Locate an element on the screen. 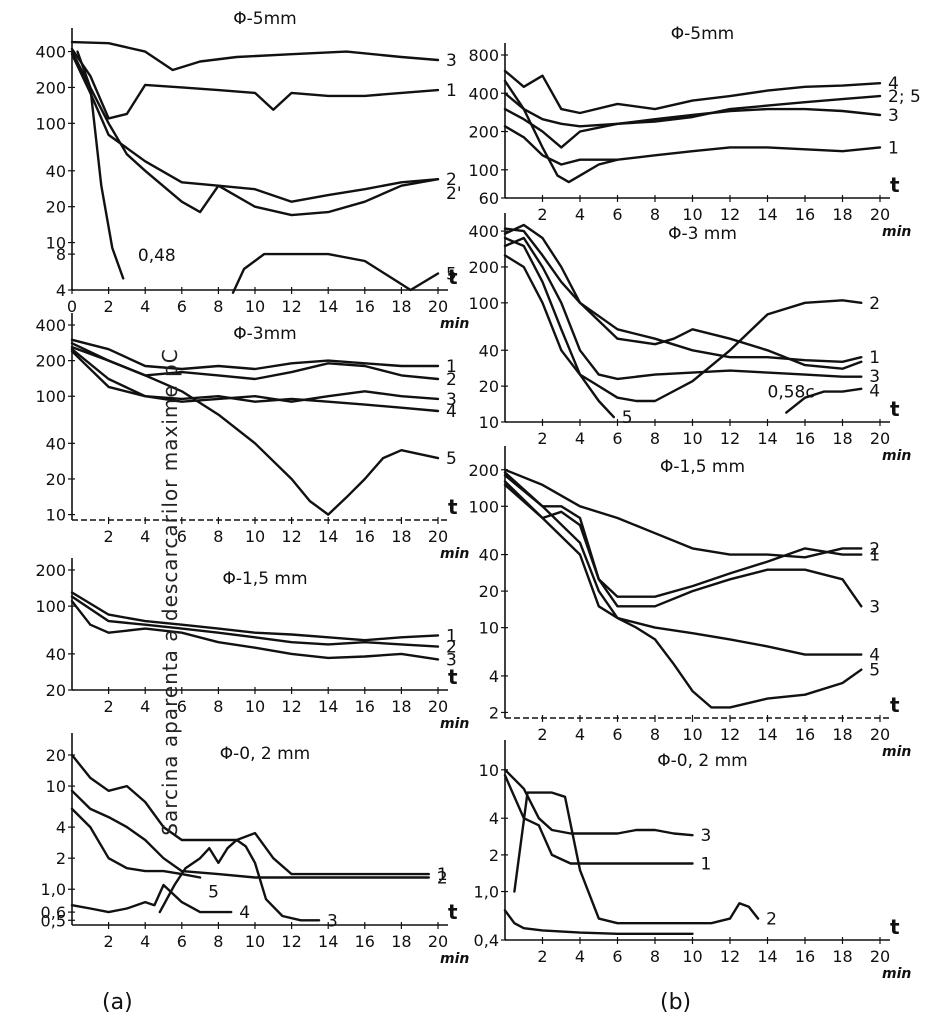  y-tick-label: 0,6 is located at coordinates (53, 912).